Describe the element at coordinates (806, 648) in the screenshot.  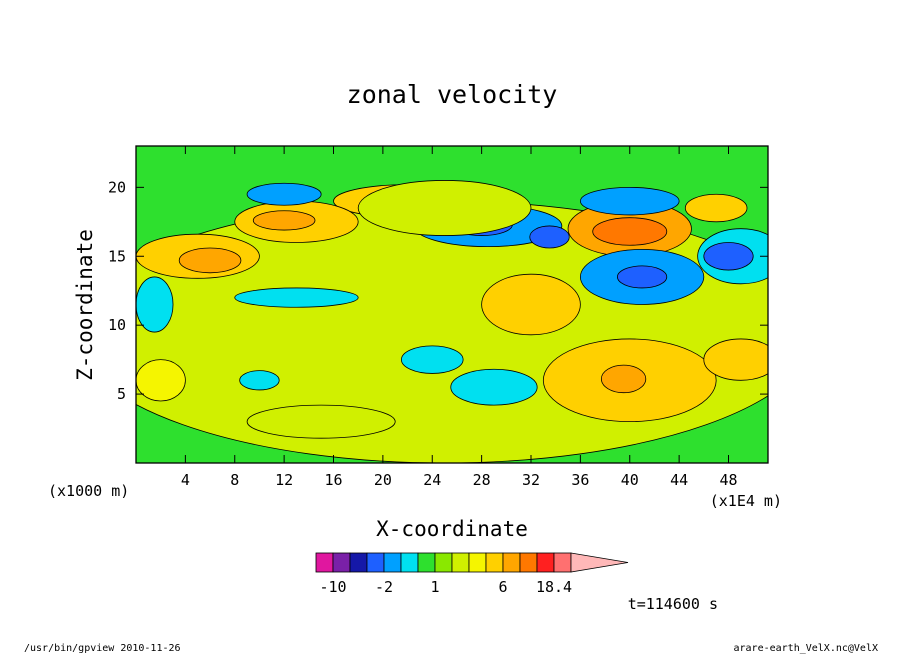
I see `footer-right: arare-earth_VelX.nc@VelX` at that location.